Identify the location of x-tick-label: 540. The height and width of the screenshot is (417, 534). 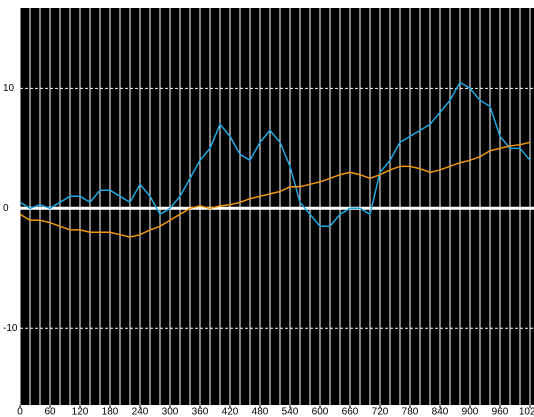
(290, 412).